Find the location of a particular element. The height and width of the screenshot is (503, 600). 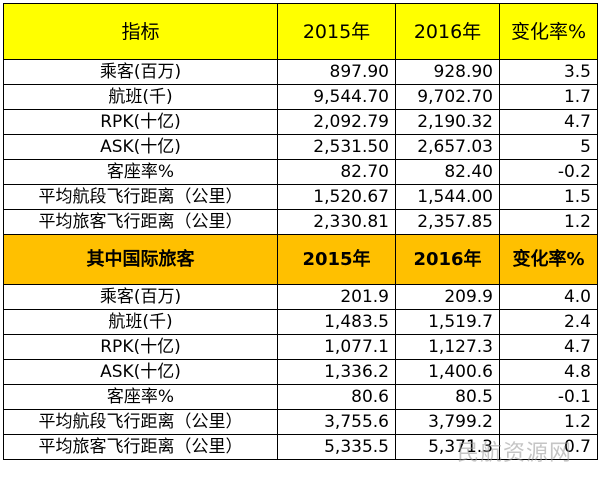

table-row: 乘客(百万) 201.9 209.9 4.0 is located at coordinates (300, 297).